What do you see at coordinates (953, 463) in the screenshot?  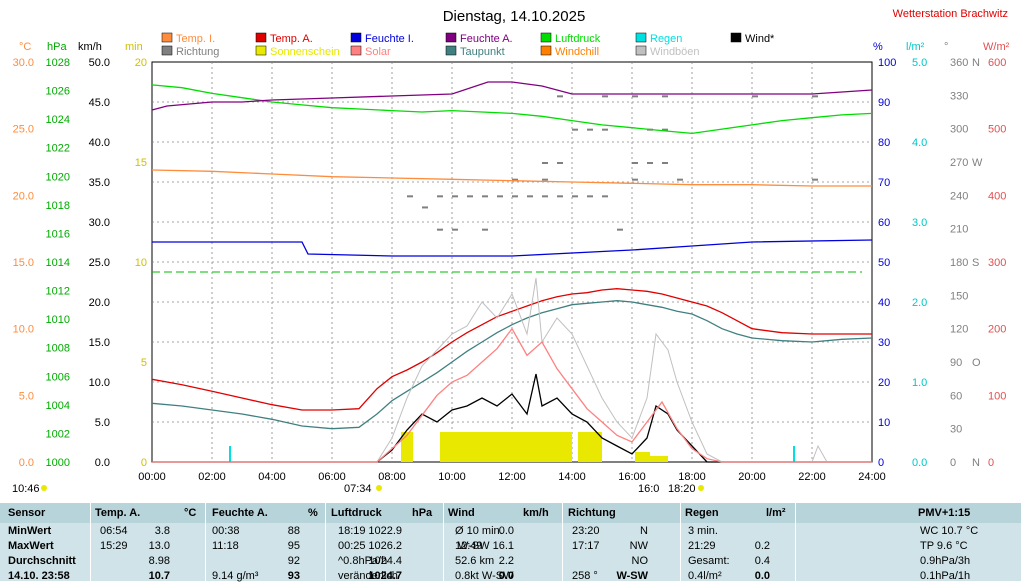 I see `direction-axis-tick: 0` at bounding box center [953, 463].